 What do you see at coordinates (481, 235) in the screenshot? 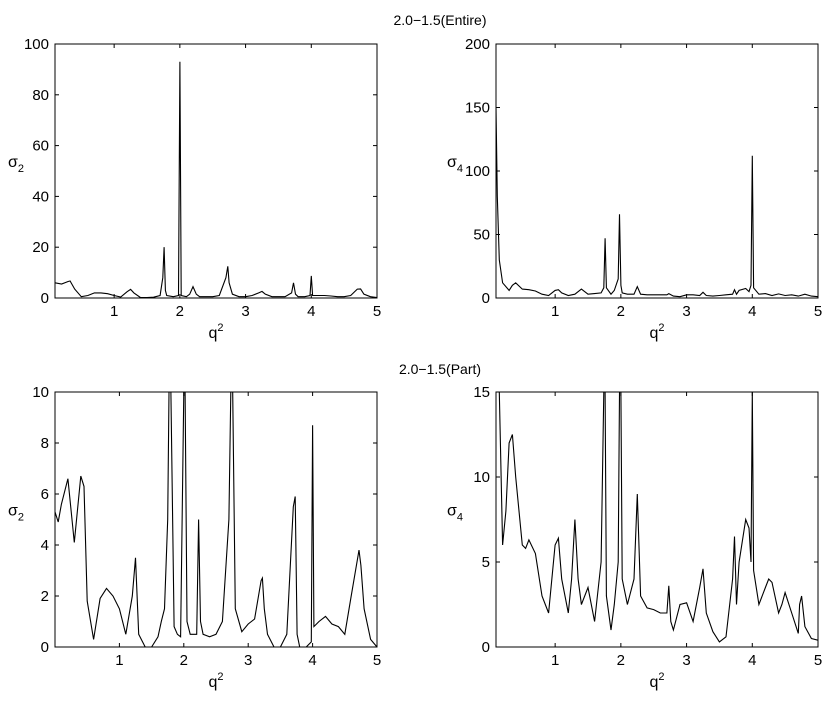
I see `y-tick-label: 50` at bounding box center [481, 235].